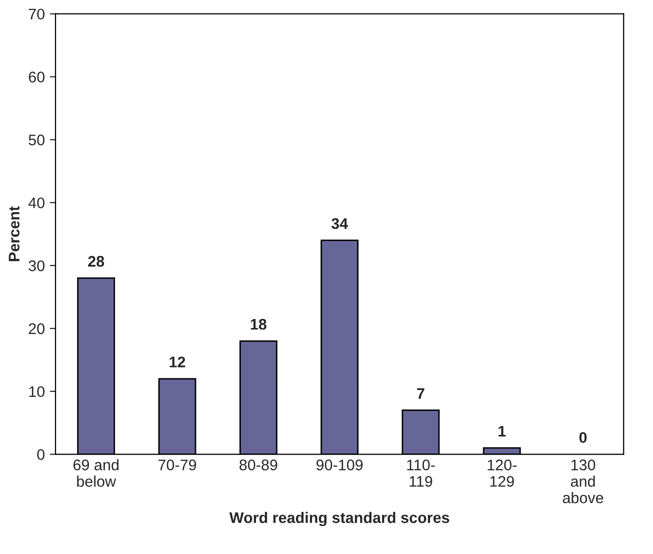 Image resolution: width=653 pixels, height=554 pixels. I want to click on x-tick-label: 80-89, so click(259, 465).